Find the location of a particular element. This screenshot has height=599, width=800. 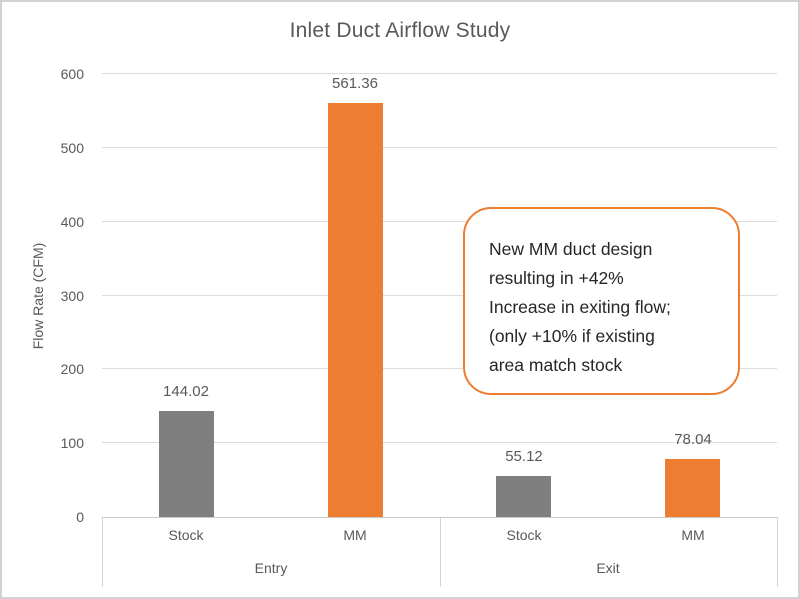

y-tick-label-600: 600 is located at coordinates (72, 74).